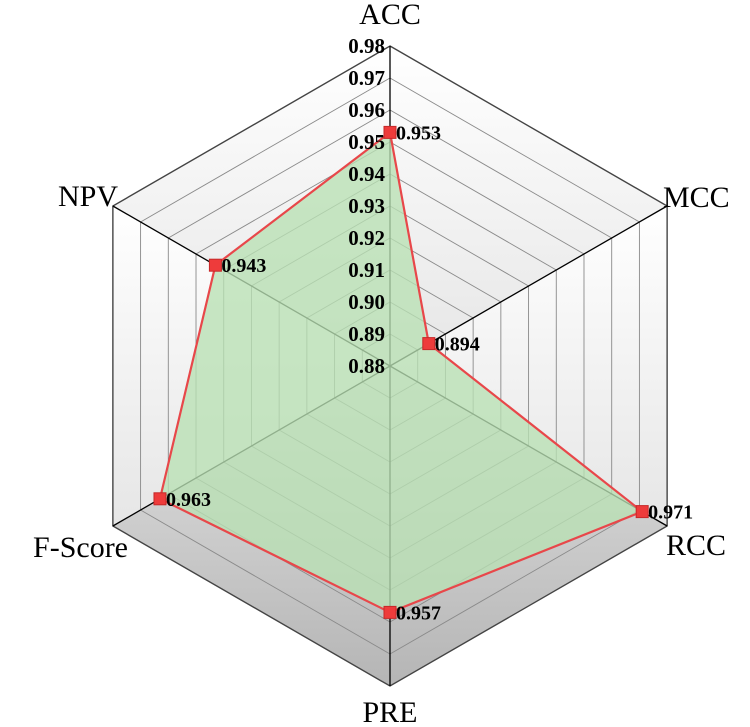  What do you see at coordinates (696, 197) in the screenshot?
I see `axis-label-mcc: MCC` at bounding box center [696, 197].